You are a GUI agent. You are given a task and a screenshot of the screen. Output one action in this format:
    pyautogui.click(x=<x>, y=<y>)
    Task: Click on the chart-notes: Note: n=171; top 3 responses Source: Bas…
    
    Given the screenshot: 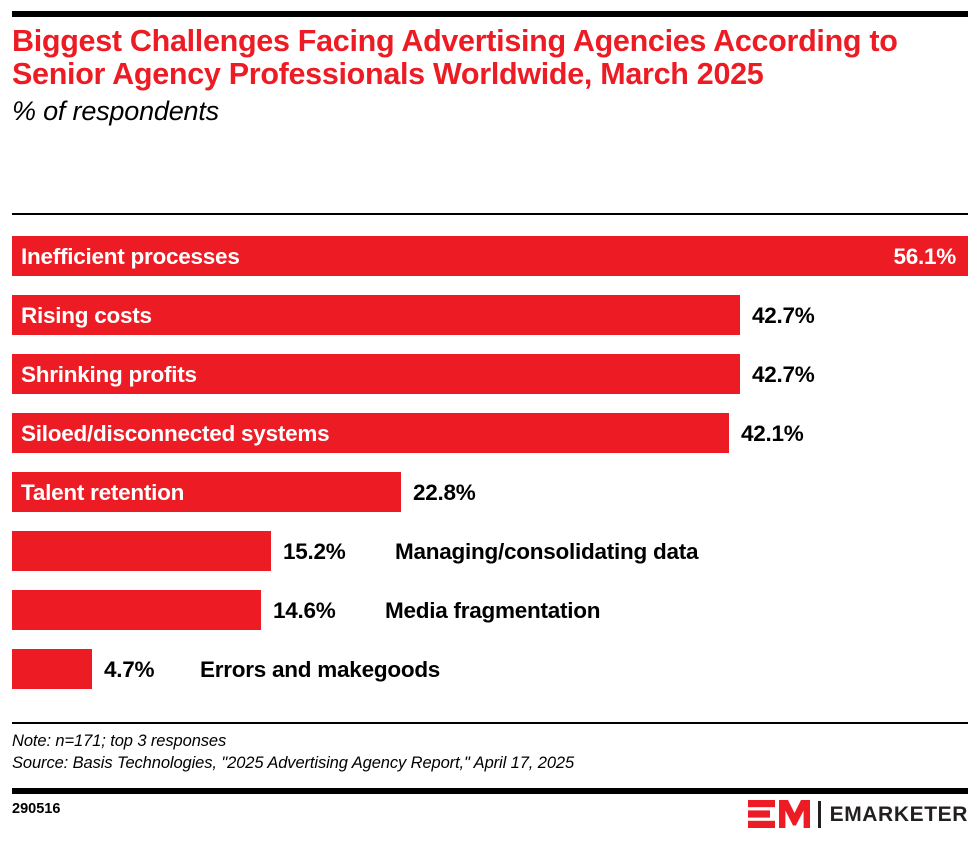 What is the action you would take?
    pyautogui.click(x=490, y=752)
    